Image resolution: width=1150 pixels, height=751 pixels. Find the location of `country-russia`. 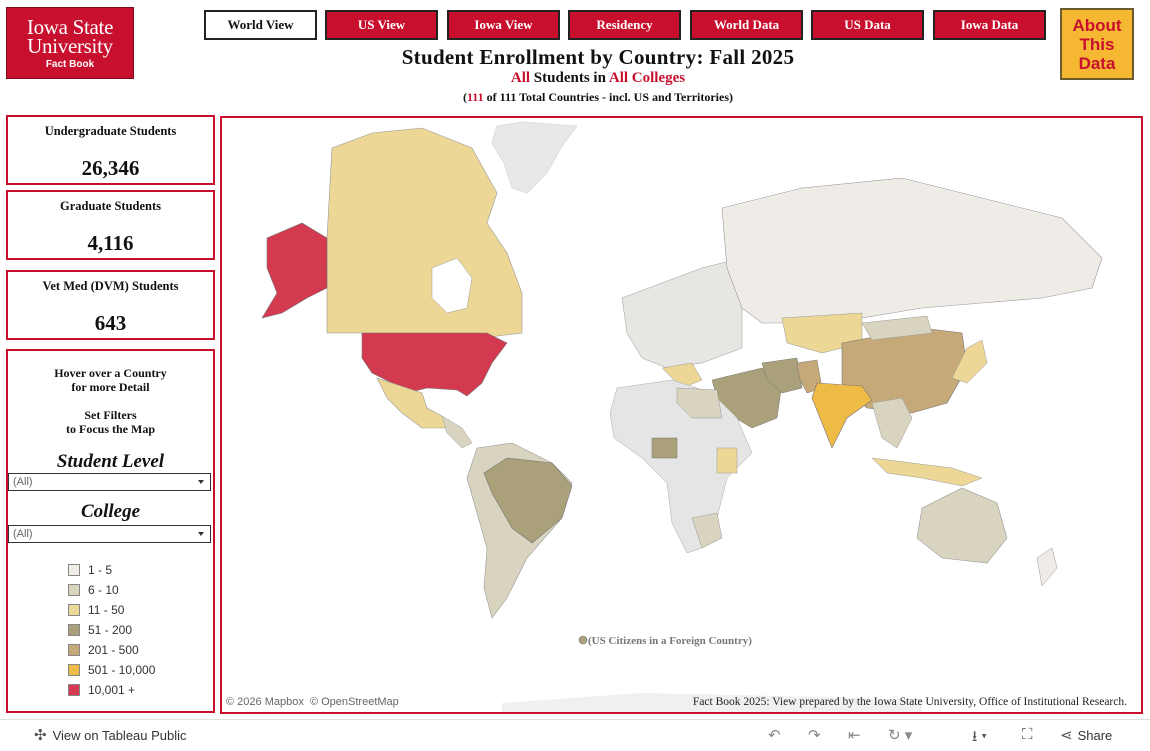

country-russia is located at coordinates (912, 250).